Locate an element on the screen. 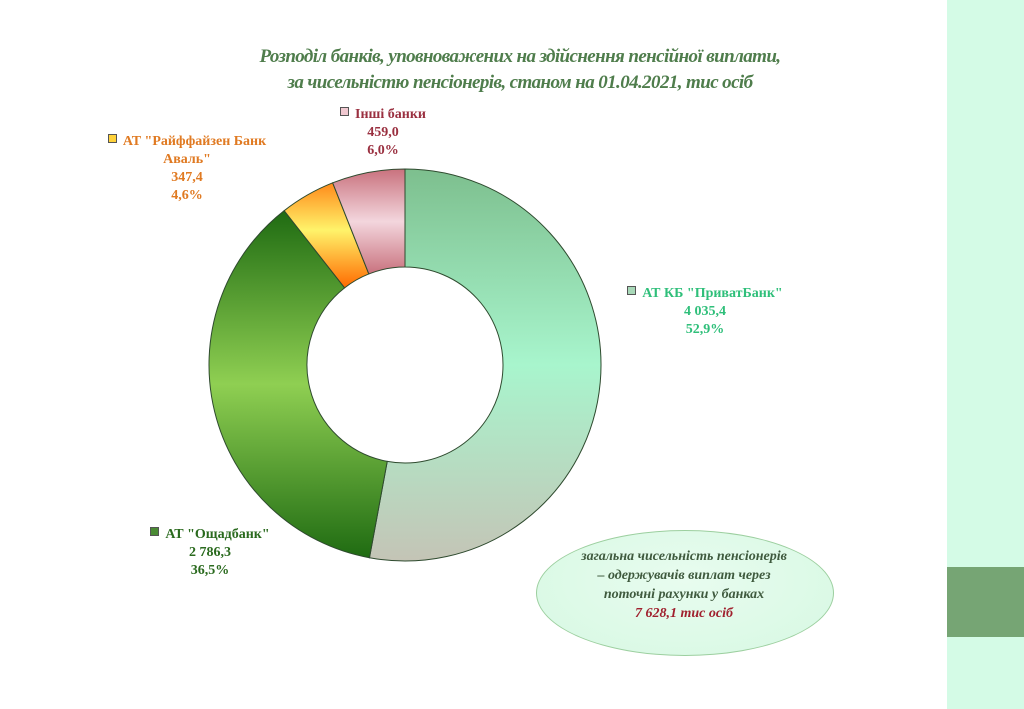 The image size is (1024, 709). summary-ellipse is located at coordinates (685, 593).